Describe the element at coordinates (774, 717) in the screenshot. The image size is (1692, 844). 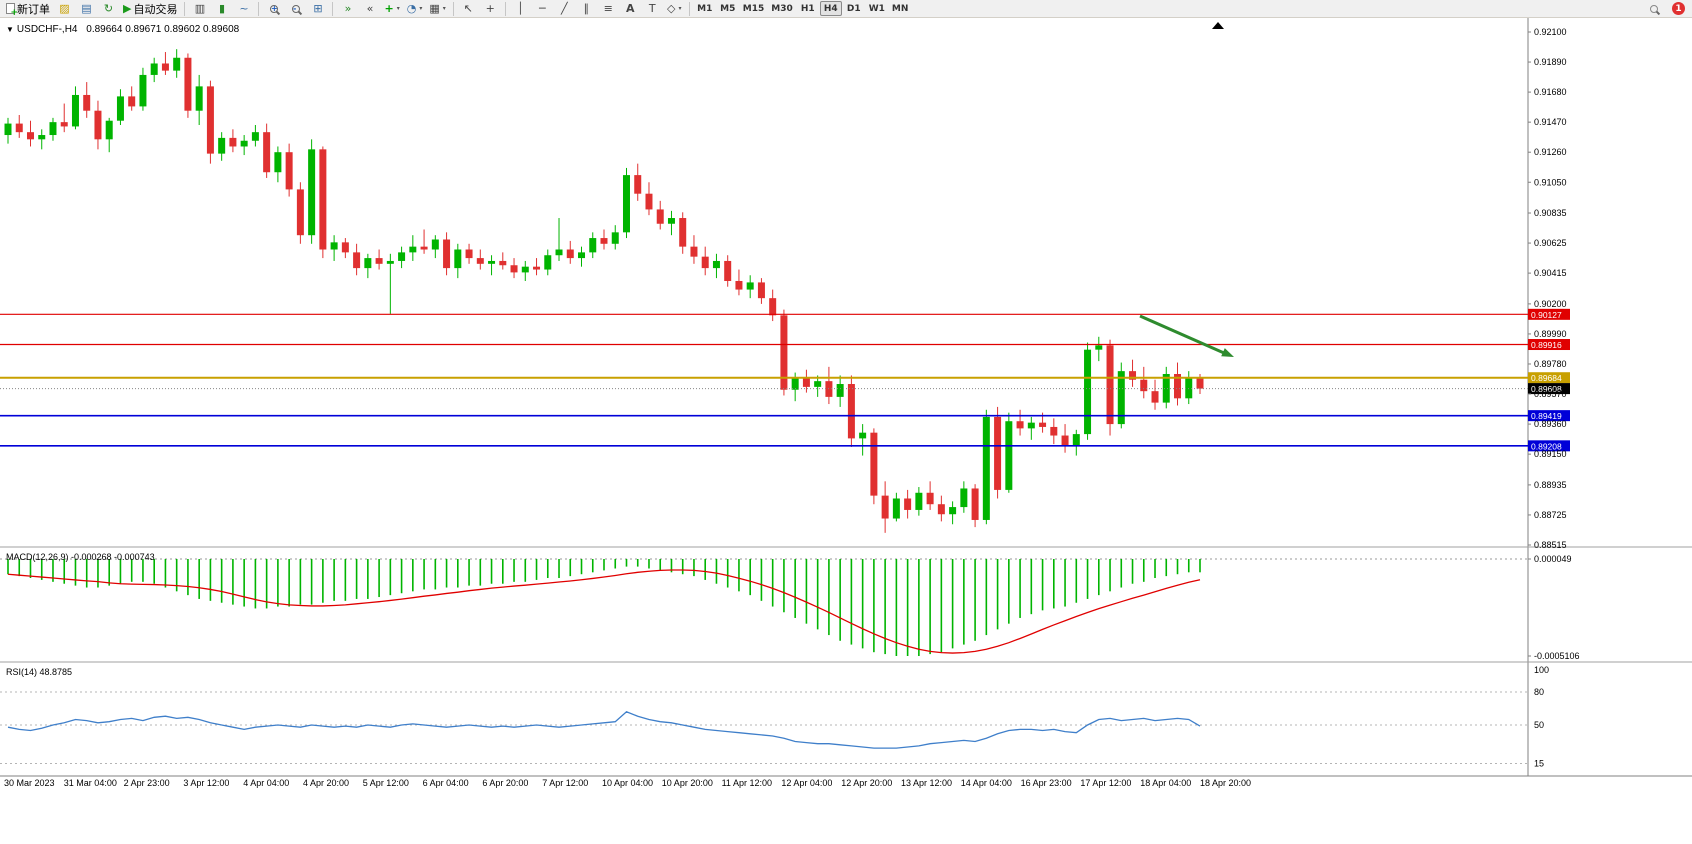
I see `rsi-pane: 100 80 50 15` at that location.